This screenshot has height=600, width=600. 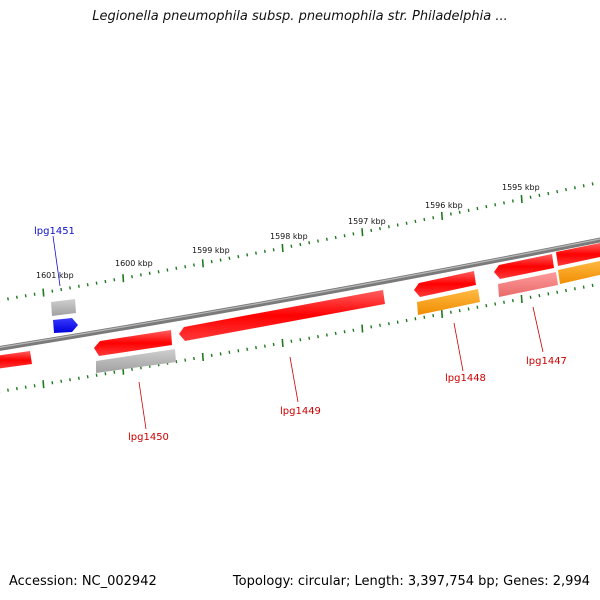 I want to click on gene-label-lpg1448: lpg1448, so click(x=465, y=378).